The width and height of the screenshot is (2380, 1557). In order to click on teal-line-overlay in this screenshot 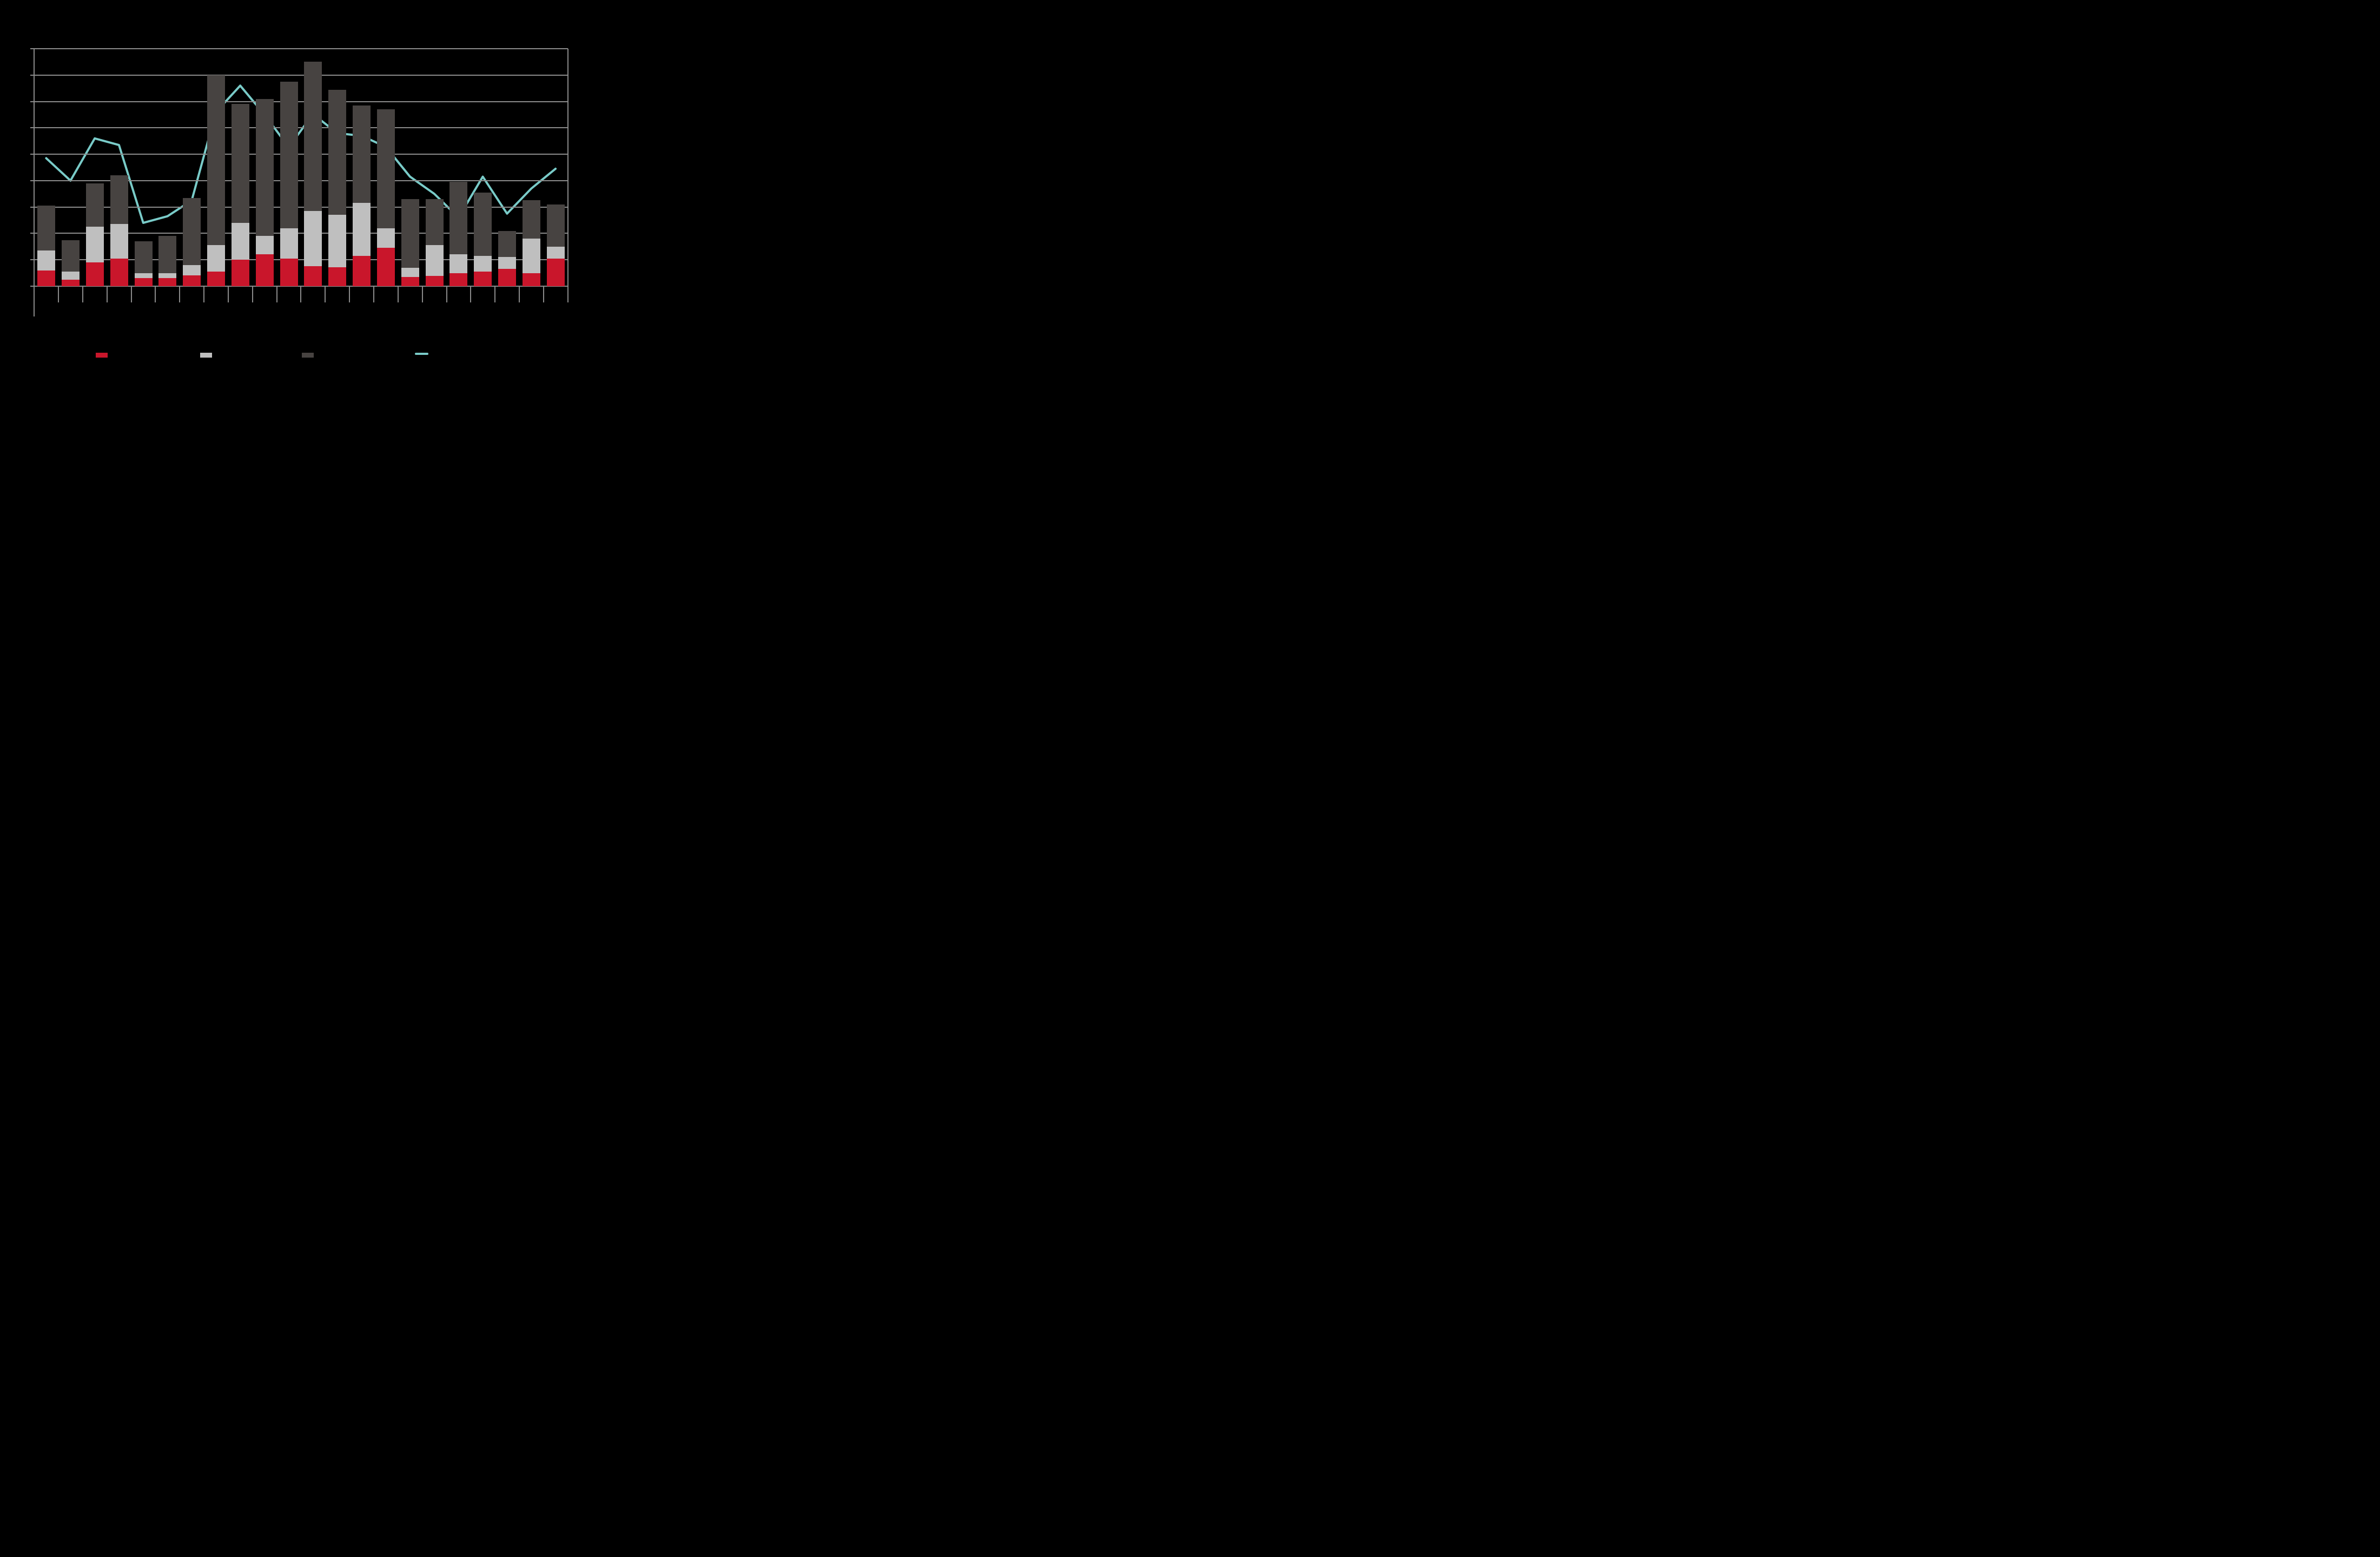, I will do `click(301, 154)`.